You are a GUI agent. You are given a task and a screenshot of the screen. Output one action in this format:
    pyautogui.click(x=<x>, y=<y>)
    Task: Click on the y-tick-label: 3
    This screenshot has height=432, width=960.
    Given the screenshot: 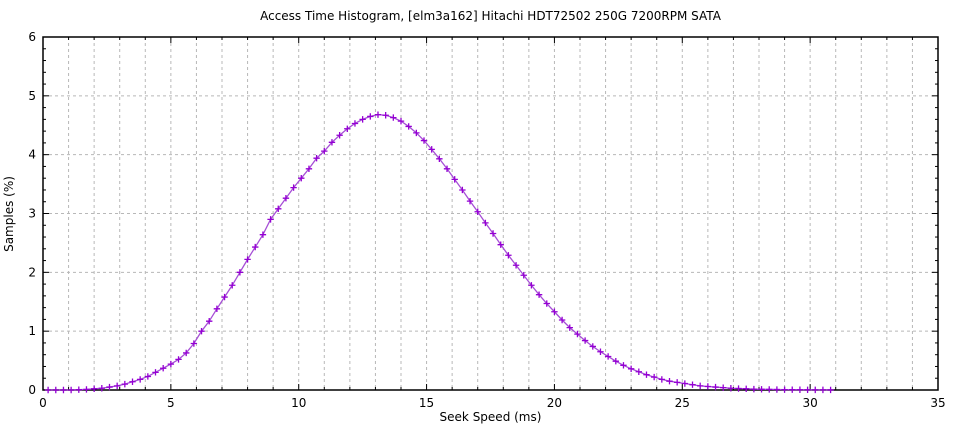 What is the action you would take?
    pyautogui.click(x=32, y=214)
    